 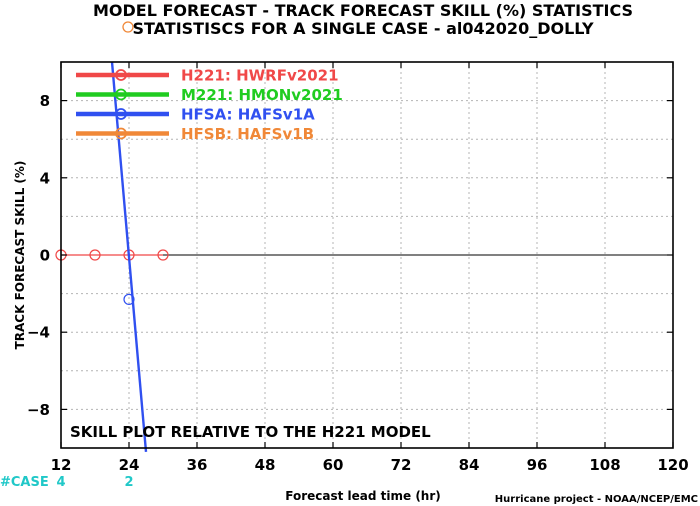 What do you see at coordinates (247, 134) in the screenshot?
I see `legend-entry-hfsb: HFSB: HAFSv1B` at bounding box center [247, 134].